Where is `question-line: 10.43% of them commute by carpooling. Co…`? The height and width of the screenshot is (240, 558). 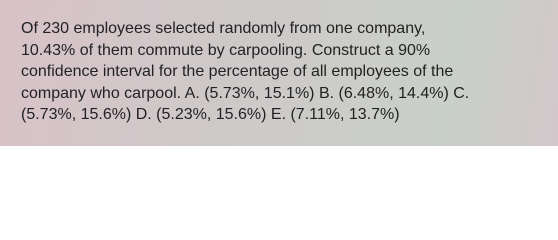
question-line: 10.43% of them commute by carpooling. Co… is located at coordinates (226, 50).